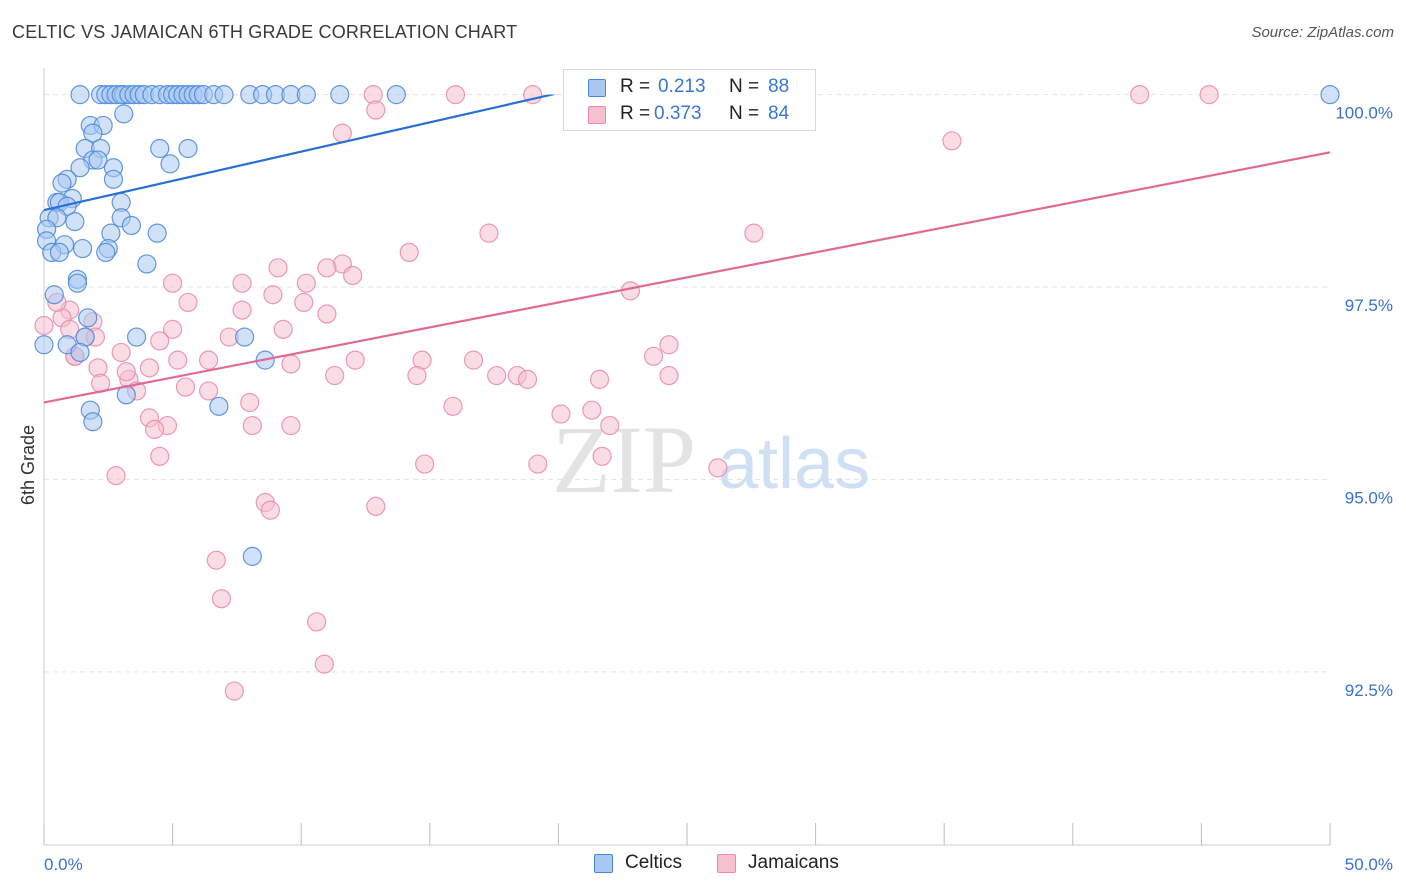 This screenshot has width=1406, height=892. What do you see at coordinates (779, 86) in the screenshot?
I see `n-value: 88` at bounding box center [779, 86].